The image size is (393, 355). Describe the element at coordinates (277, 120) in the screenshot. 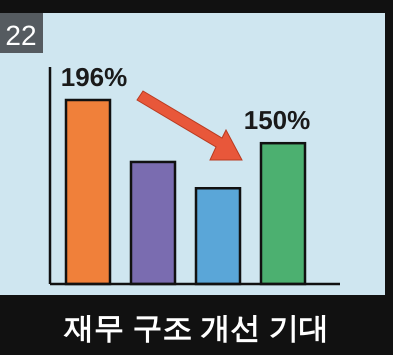

I see `data-label: 150%` at that location.